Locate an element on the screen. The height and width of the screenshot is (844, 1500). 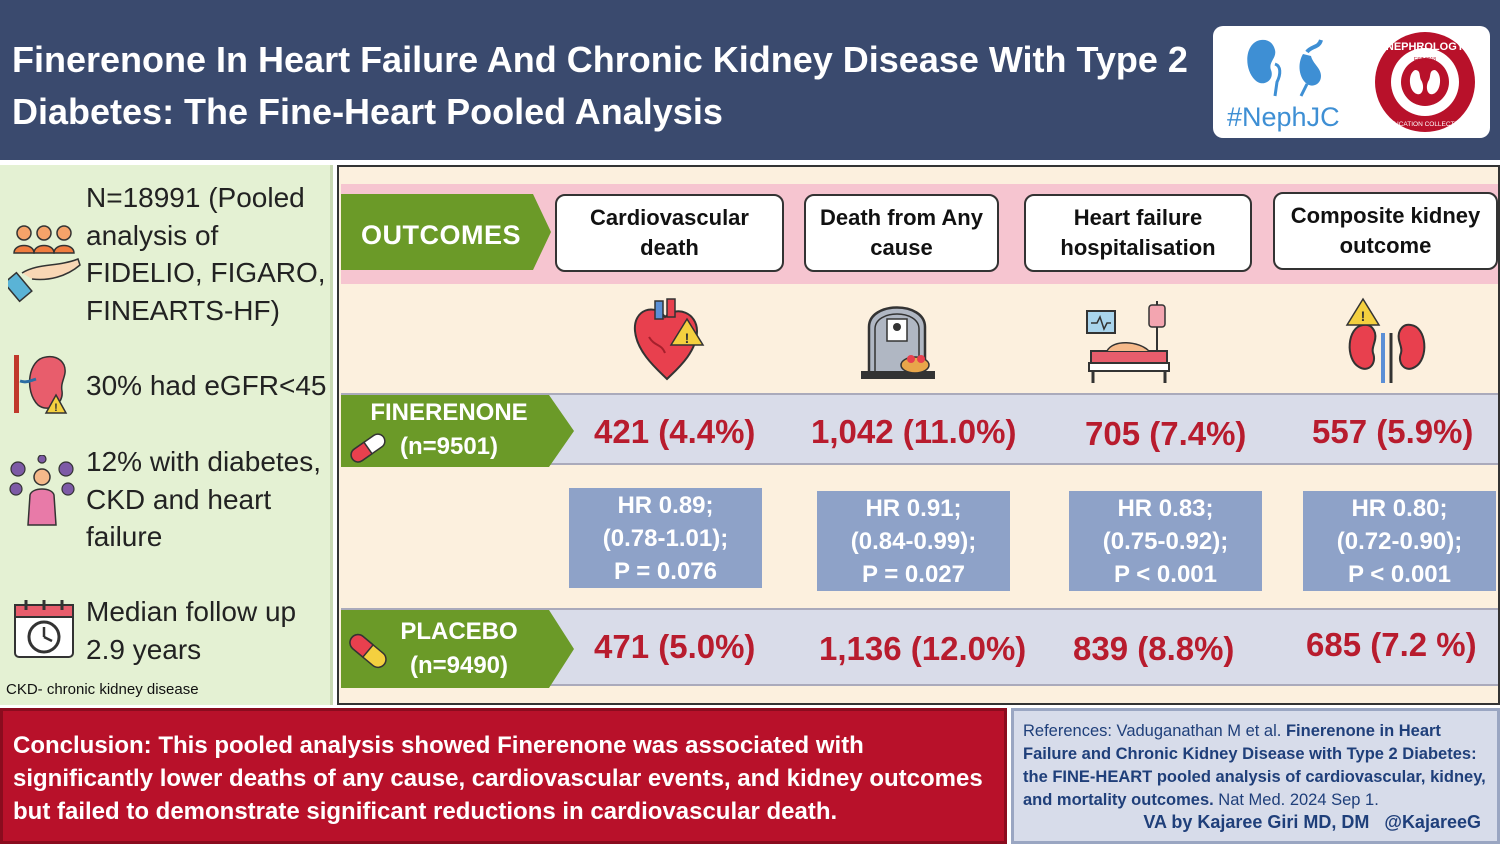
placebo-n: (n=9490) is located at coordinates (459, 665).